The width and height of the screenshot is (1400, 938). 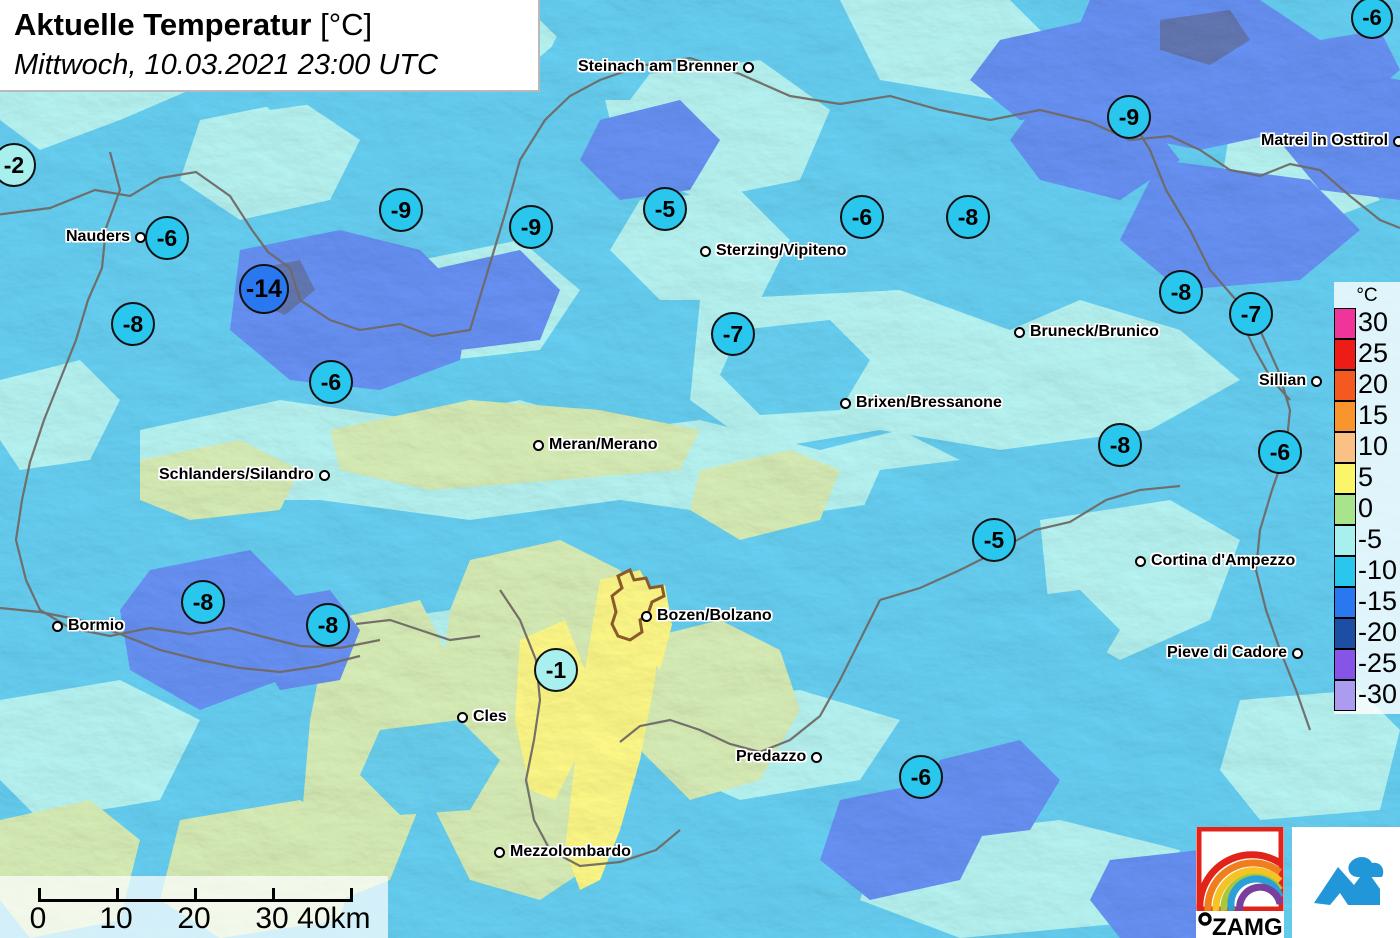 What do you see at coordinates (1283, 380) in the screenshot?
I see `city-name-text: Sillian` at bounding box center [1283, 380].